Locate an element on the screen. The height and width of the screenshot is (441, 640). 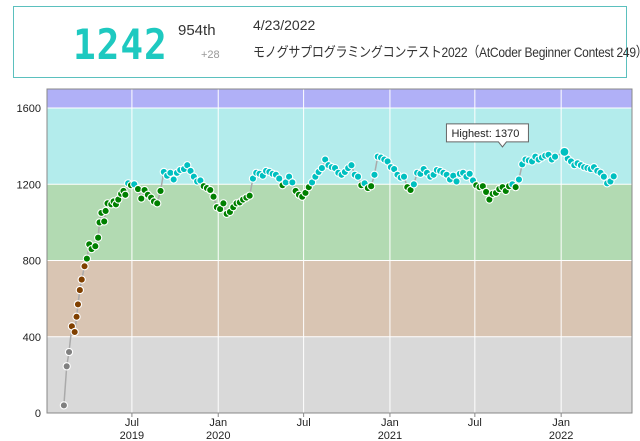
highest-tooltip-text: Highest: 1370 is located at coordinates (485, 134).